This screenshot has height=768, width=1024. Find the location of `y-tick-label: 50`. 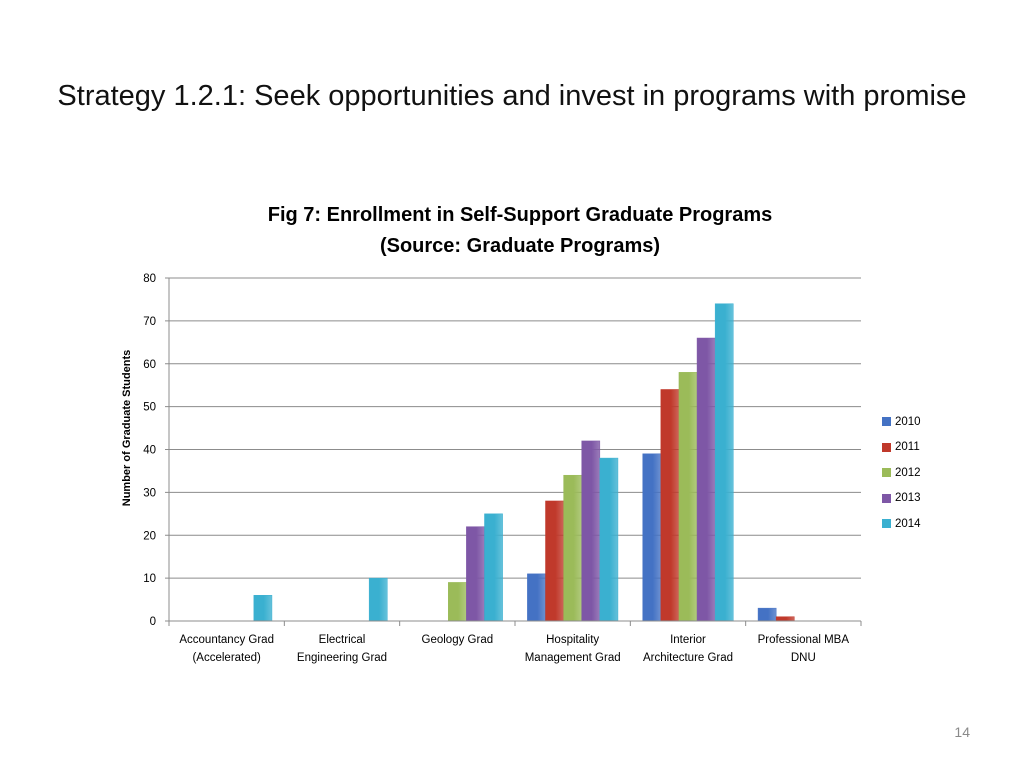

y-tick-label: 50 is located at coordinates (149, 408).